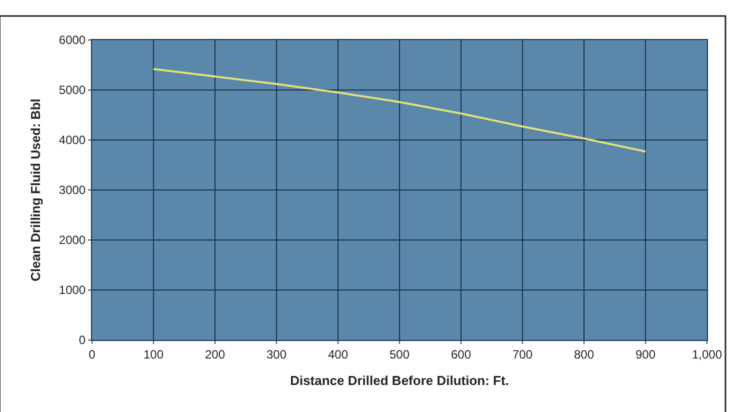  I want to click on x-tick-label: 700, so click(522, 354).